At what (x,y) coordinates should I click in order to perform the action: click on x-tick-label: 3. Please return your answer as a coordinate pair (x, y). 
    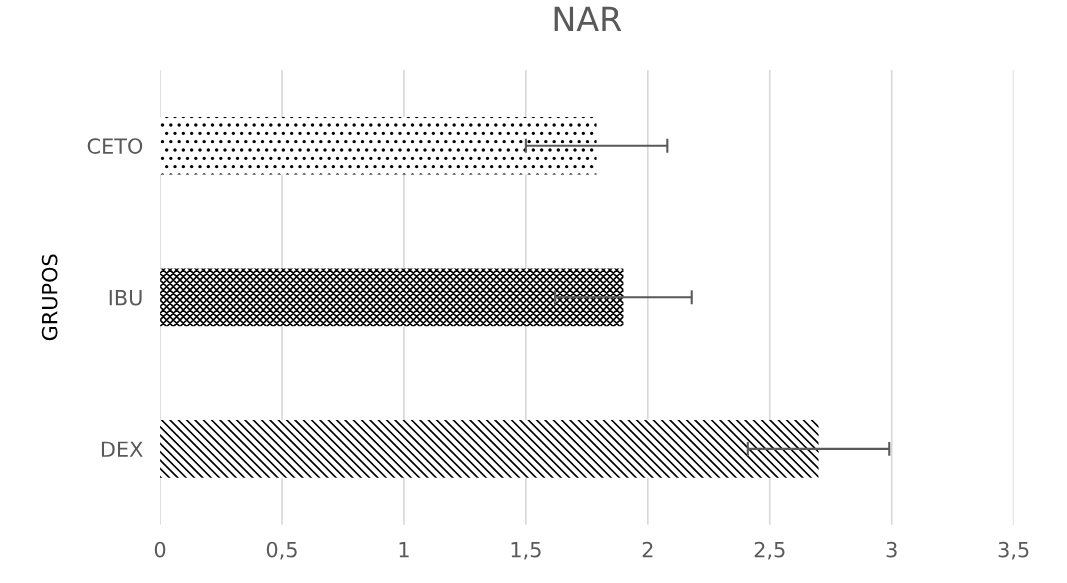
    Looking at the image, I should click on (891, 549).